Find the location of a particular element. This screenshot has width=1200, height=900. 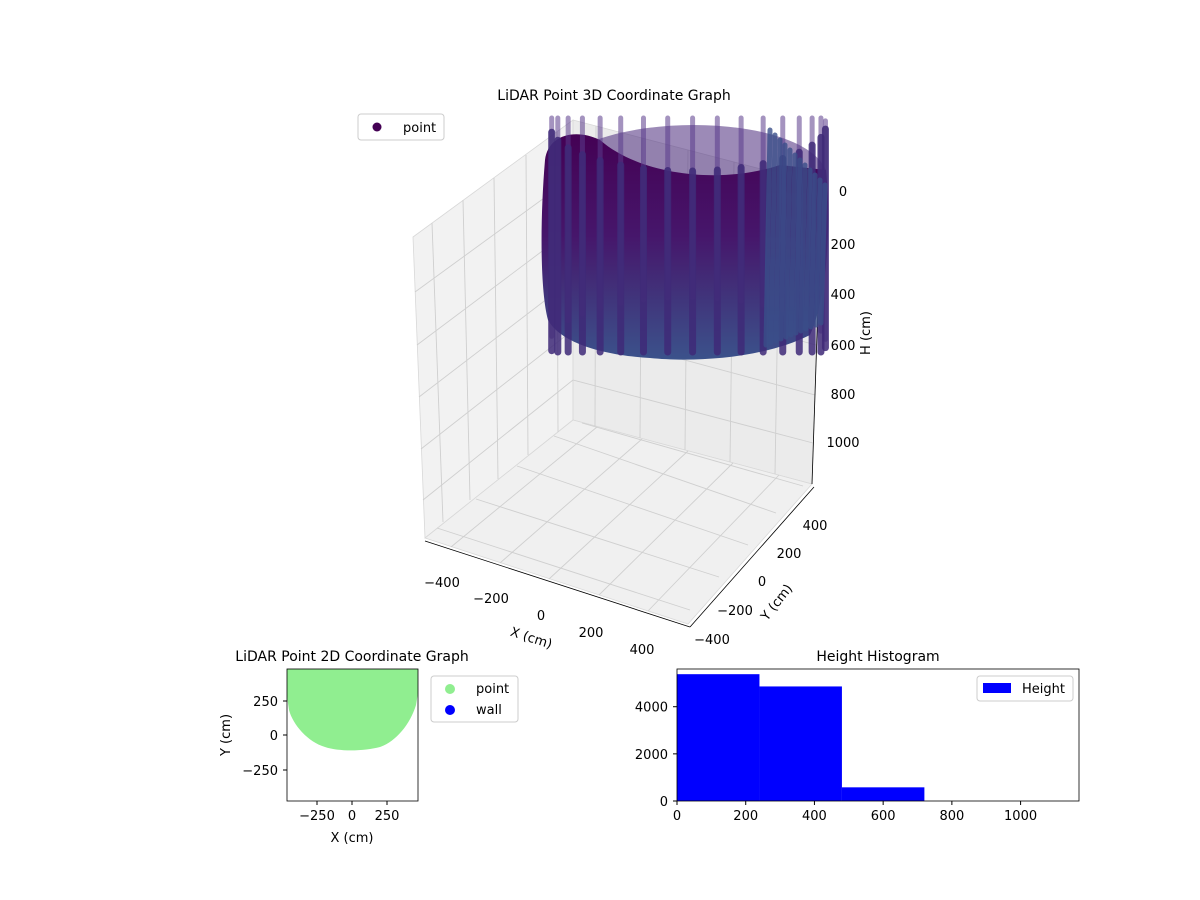

y2d-axis-label: Y (cm) is located at coordinates (226, 735).